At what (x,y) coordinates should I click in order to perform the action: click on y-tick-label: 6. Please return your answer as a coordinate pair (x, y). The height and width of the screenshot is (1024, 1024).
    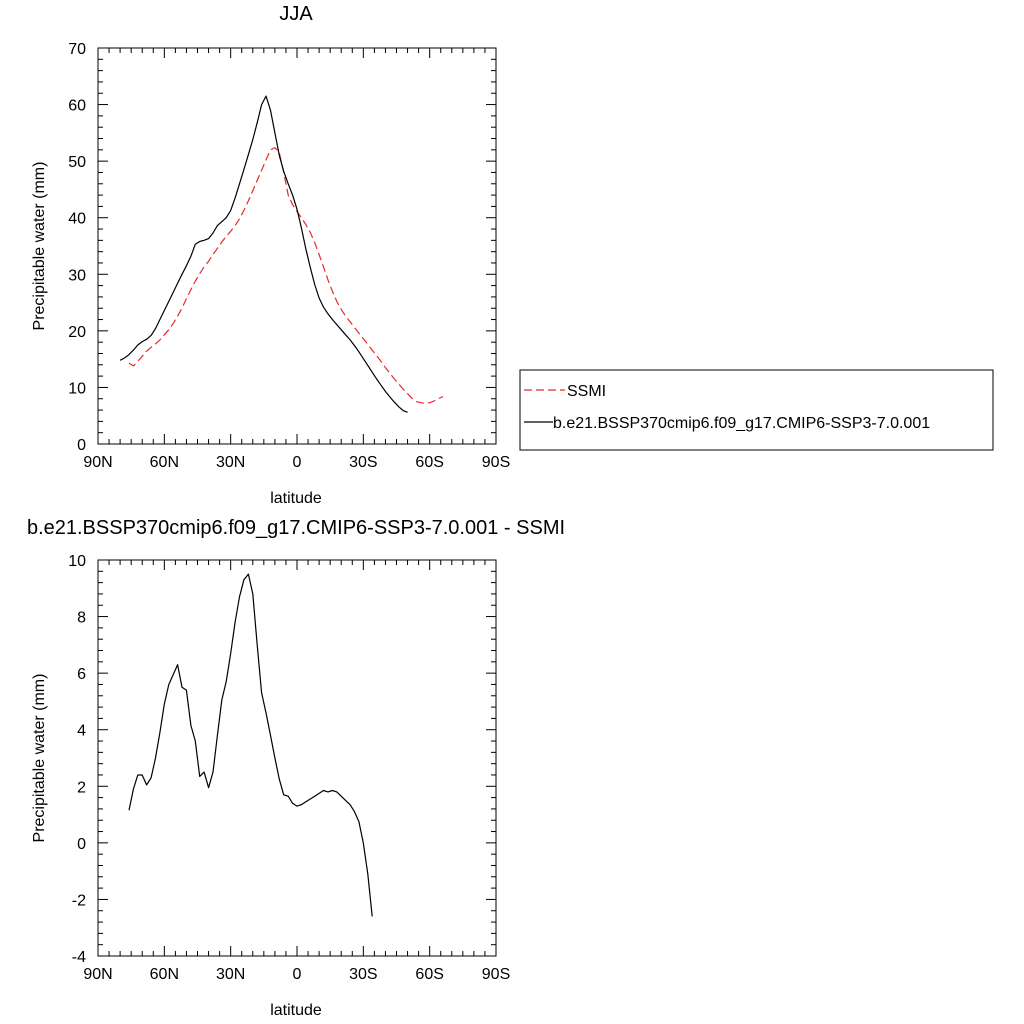
    Looking at the image, I should click on (81, 674).